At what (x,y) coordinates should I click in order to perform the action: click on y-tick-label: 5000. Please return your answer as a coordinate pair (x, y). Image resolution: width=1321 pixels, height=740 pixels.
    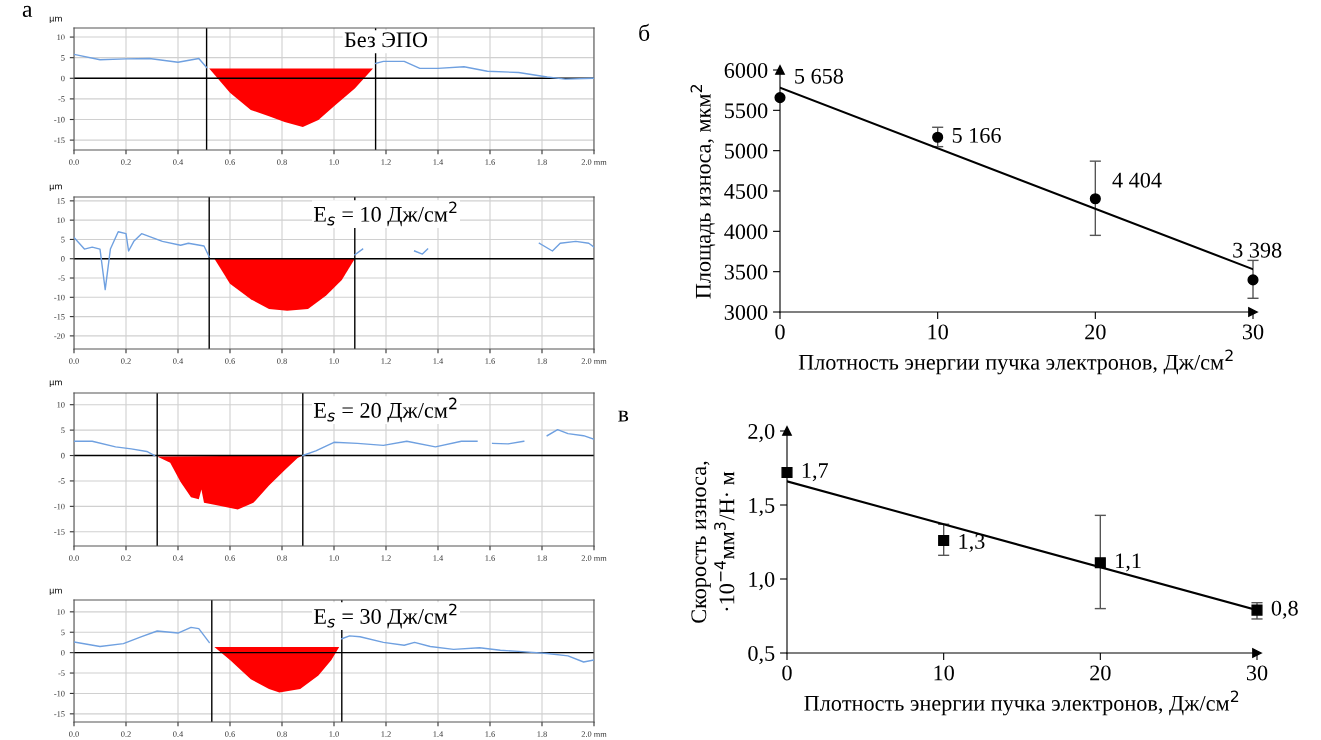
    Looking at the image, I should click on (746, 151).